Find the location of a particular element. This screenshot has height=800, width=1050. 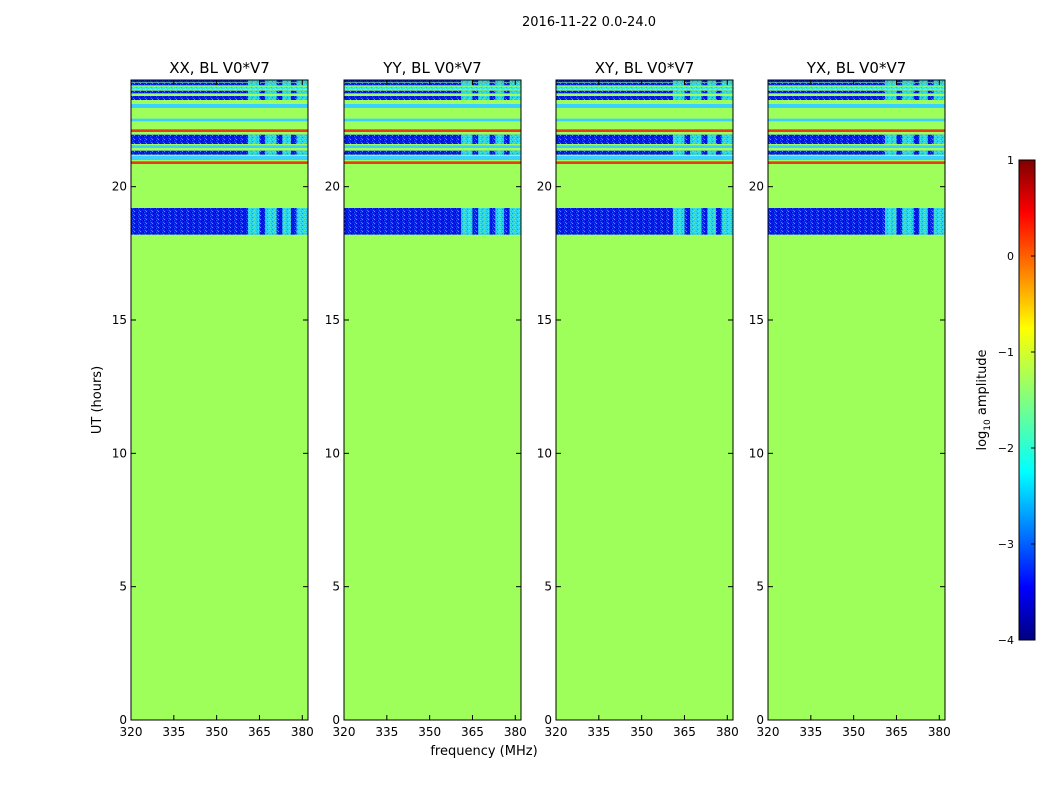

x-axis-label: frequency (MHz) is located at coordinates (483, 751).